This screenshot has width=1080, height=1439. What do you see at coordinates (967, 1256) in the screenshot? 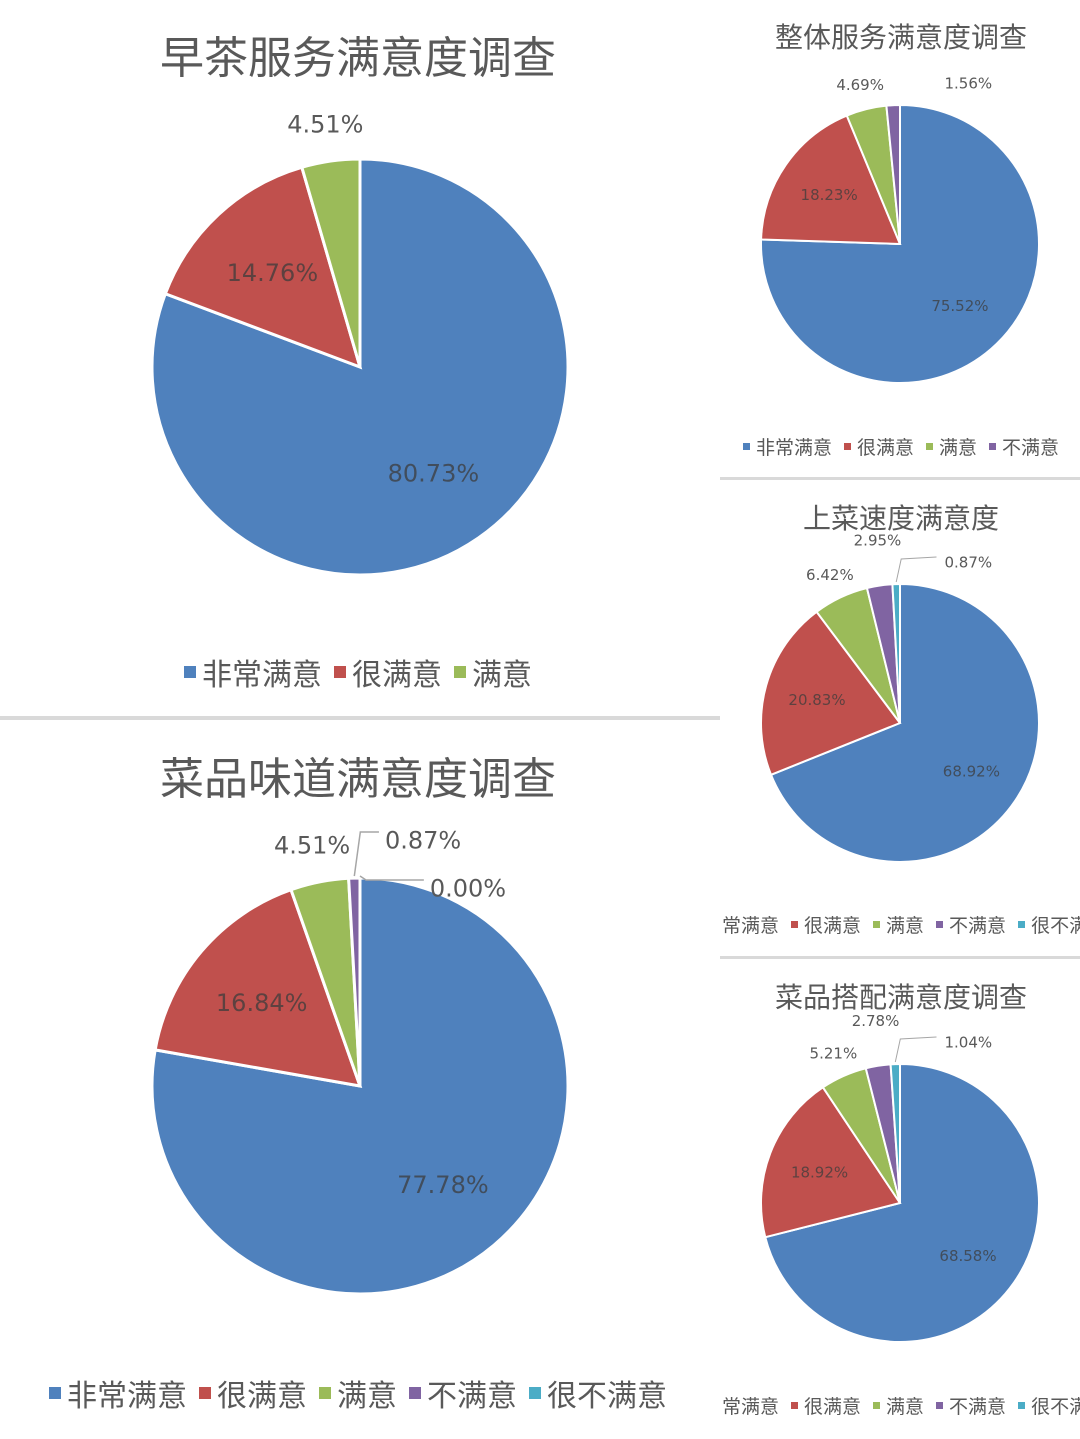
I see `data-label-1: 68.58%` at bounding box center [967, 1256].